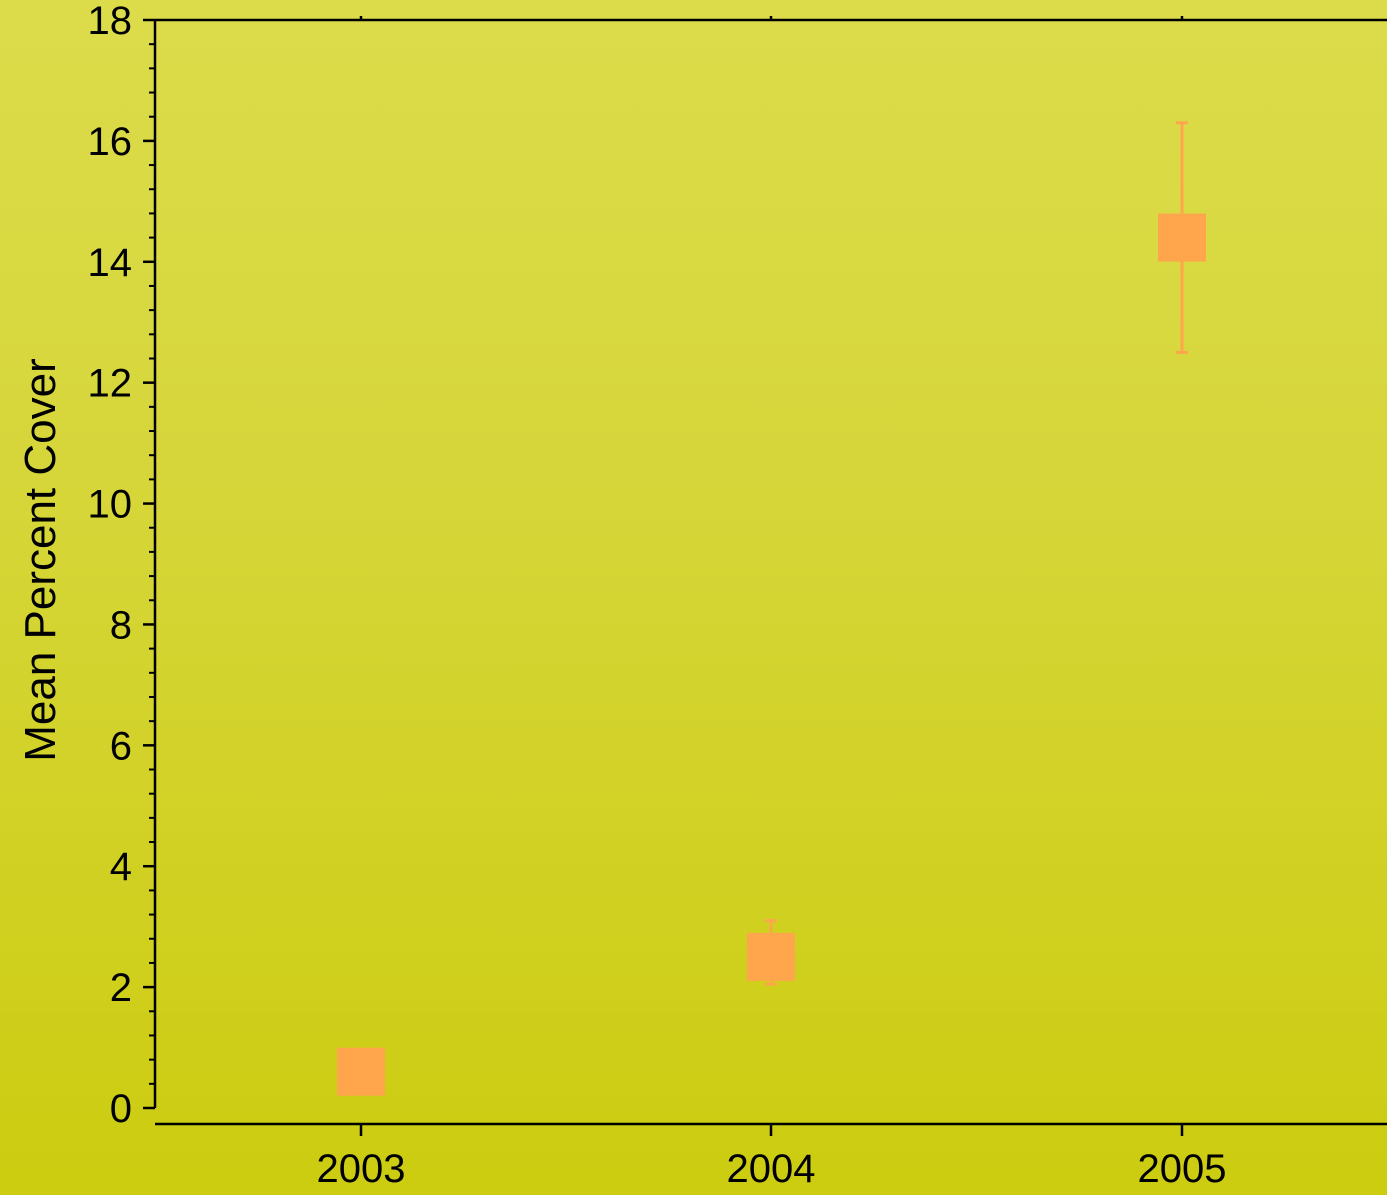 This screenshot has height=1195, width=1387. I want to click on x-tick-label: 2003, so click(361, 1169).